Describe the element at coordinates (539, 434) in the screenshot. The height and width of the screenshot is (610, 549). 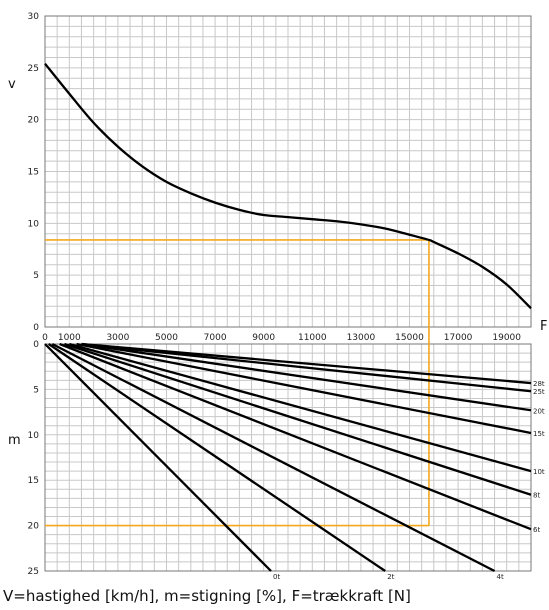
I see `series-label-15t: 15t` at that location.